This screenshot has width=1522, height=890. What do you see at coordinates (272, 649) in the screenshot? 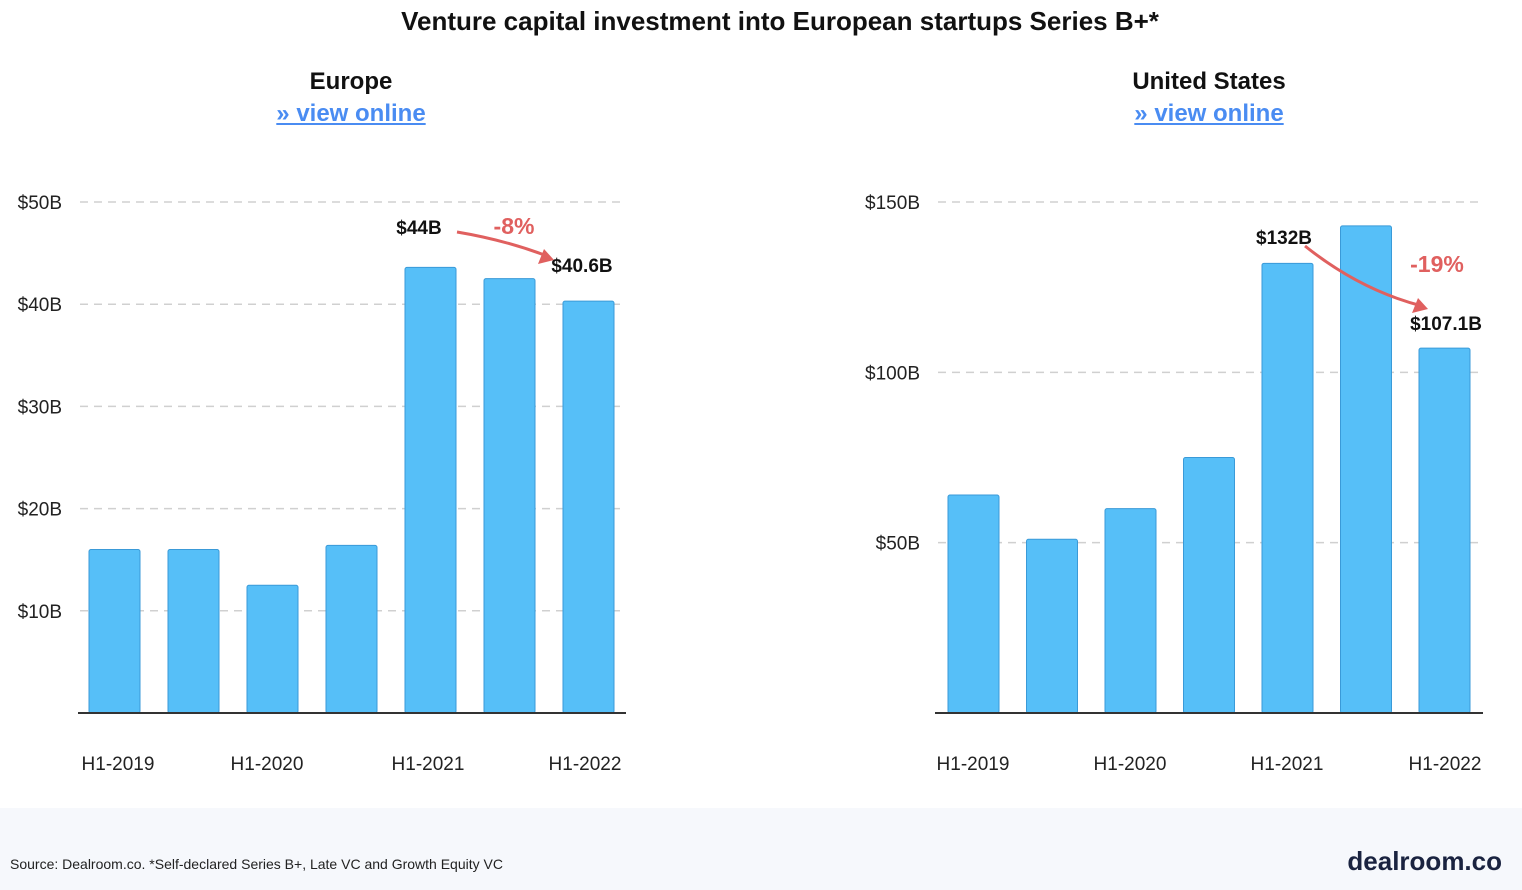
I see `europe-bar-H1-2020` at bounding box center [272, 649].